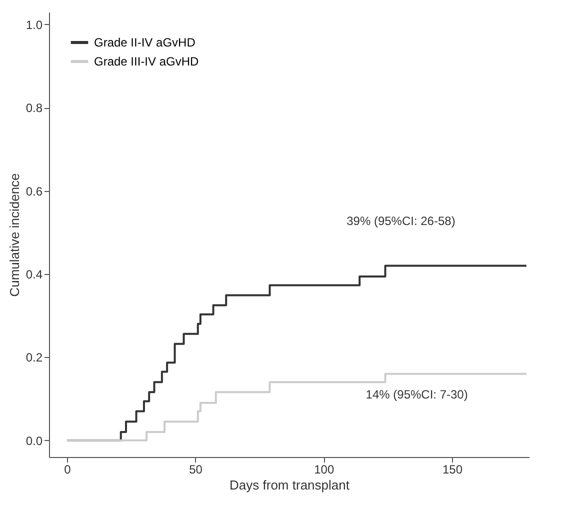  I want to click on x-tick-label: 0, so click(68, 469).